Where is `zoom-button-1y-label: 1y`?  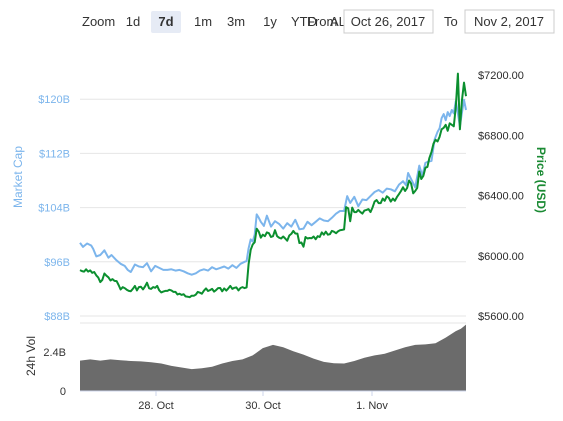 zoom-button-1y-label: 1y is located at coordinates (270, 21).